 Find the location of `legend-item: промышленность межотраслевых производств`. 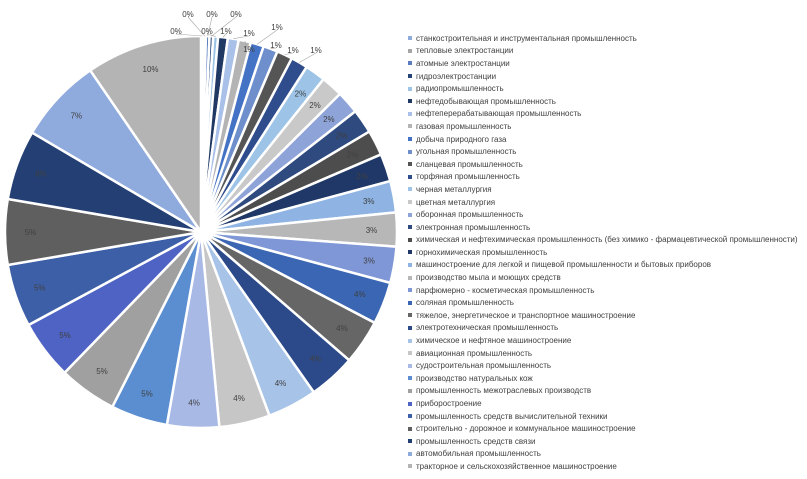

legend-item: промышленность межотраслевых производств is located at coordinates (607, 391).